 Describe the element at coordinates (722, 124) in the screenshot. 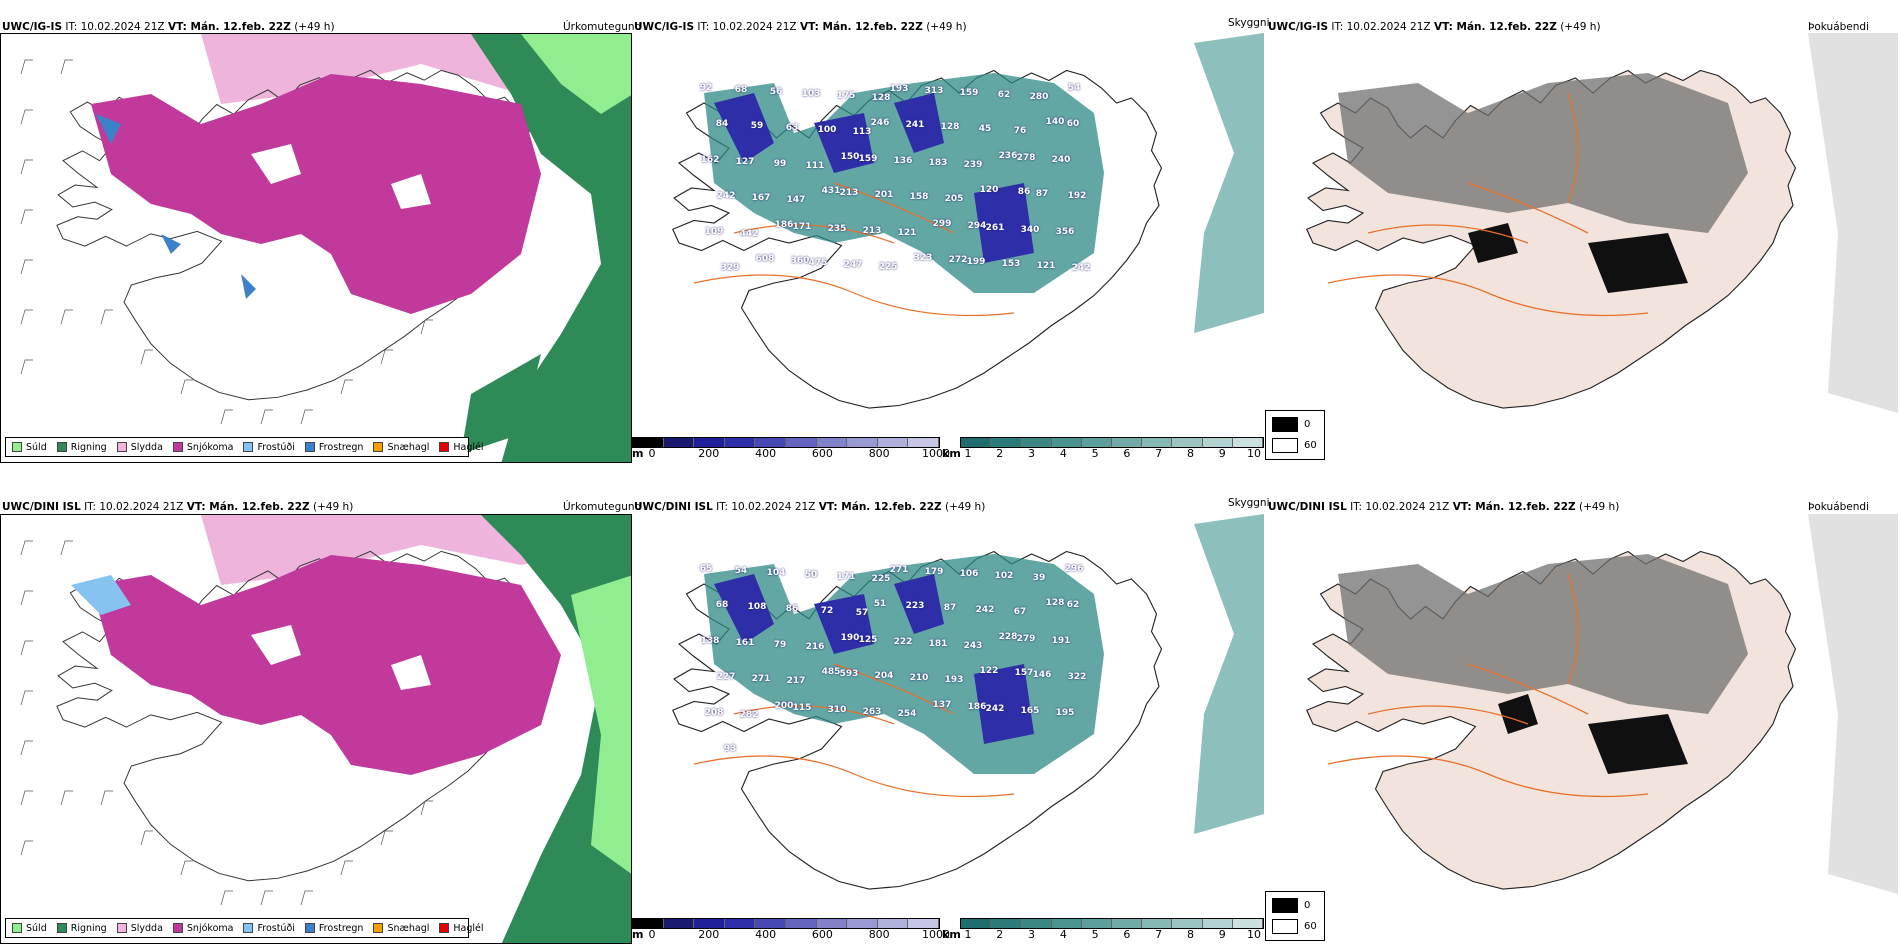

I see `snow-depth-label: 84` at that location.